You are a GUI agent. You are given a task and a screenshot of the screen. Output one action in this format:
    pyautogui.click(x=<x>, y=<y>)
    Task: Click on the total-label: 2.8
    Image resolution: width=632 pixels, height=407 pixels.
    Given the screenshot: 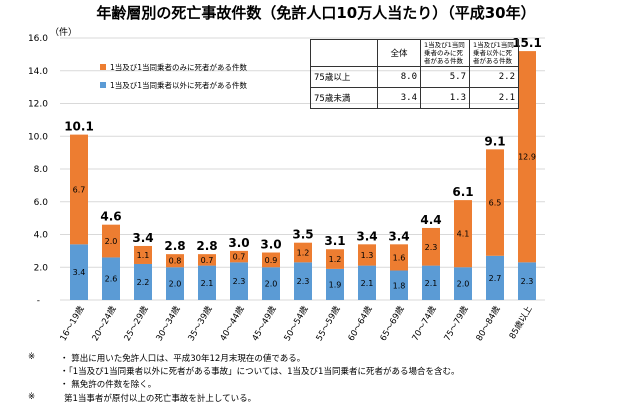 What is the action you would take?
    pyautogui.click(x=174, y=246)
    